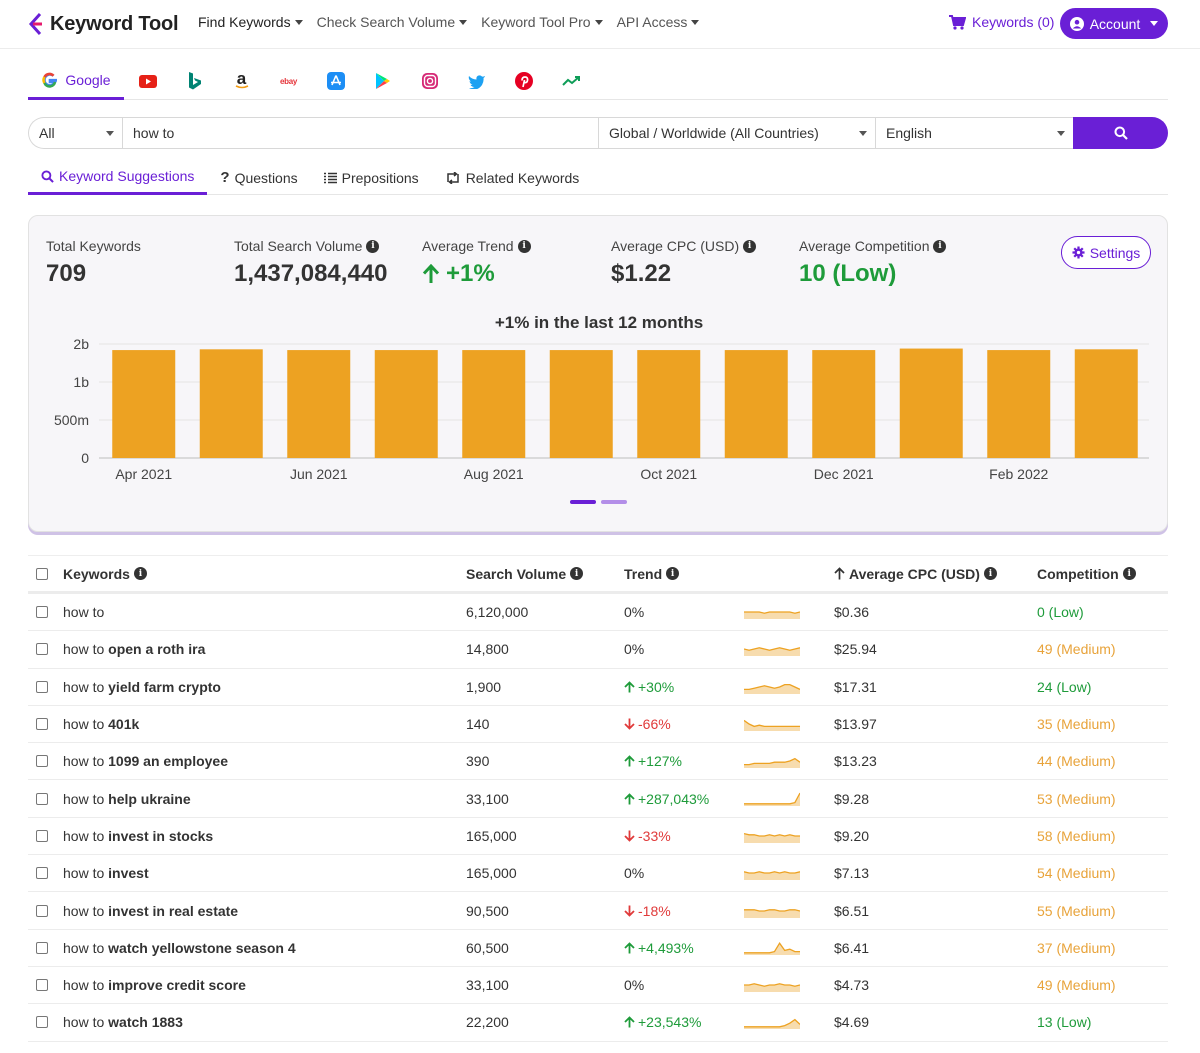  I want to click on tab-related-keywords: Related Keywords, so click(512, 177).